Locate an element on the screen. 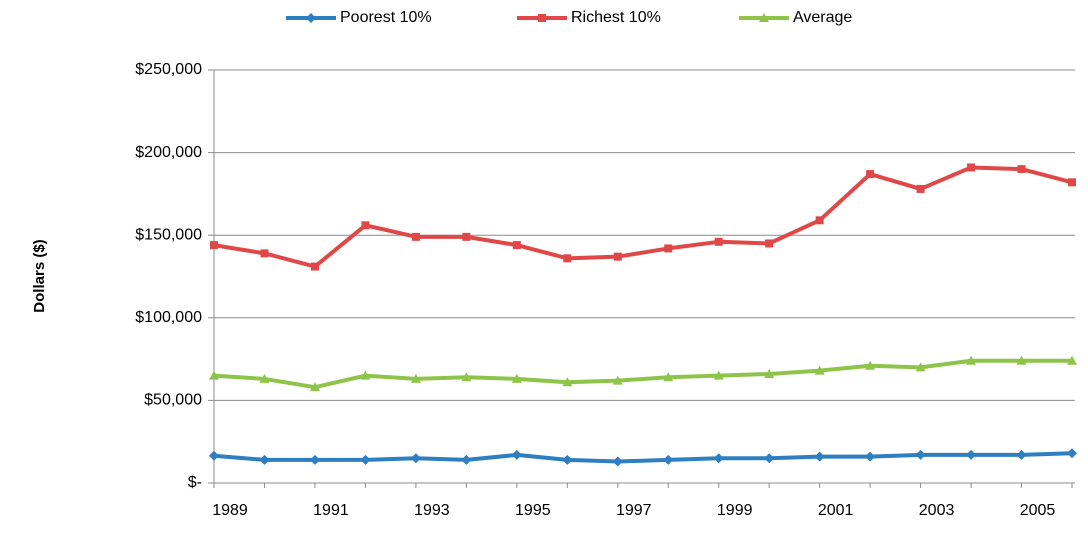 This screenshot has height=537, width=1088. x-tick-label: 1989 is located at coordinates (230, 510).